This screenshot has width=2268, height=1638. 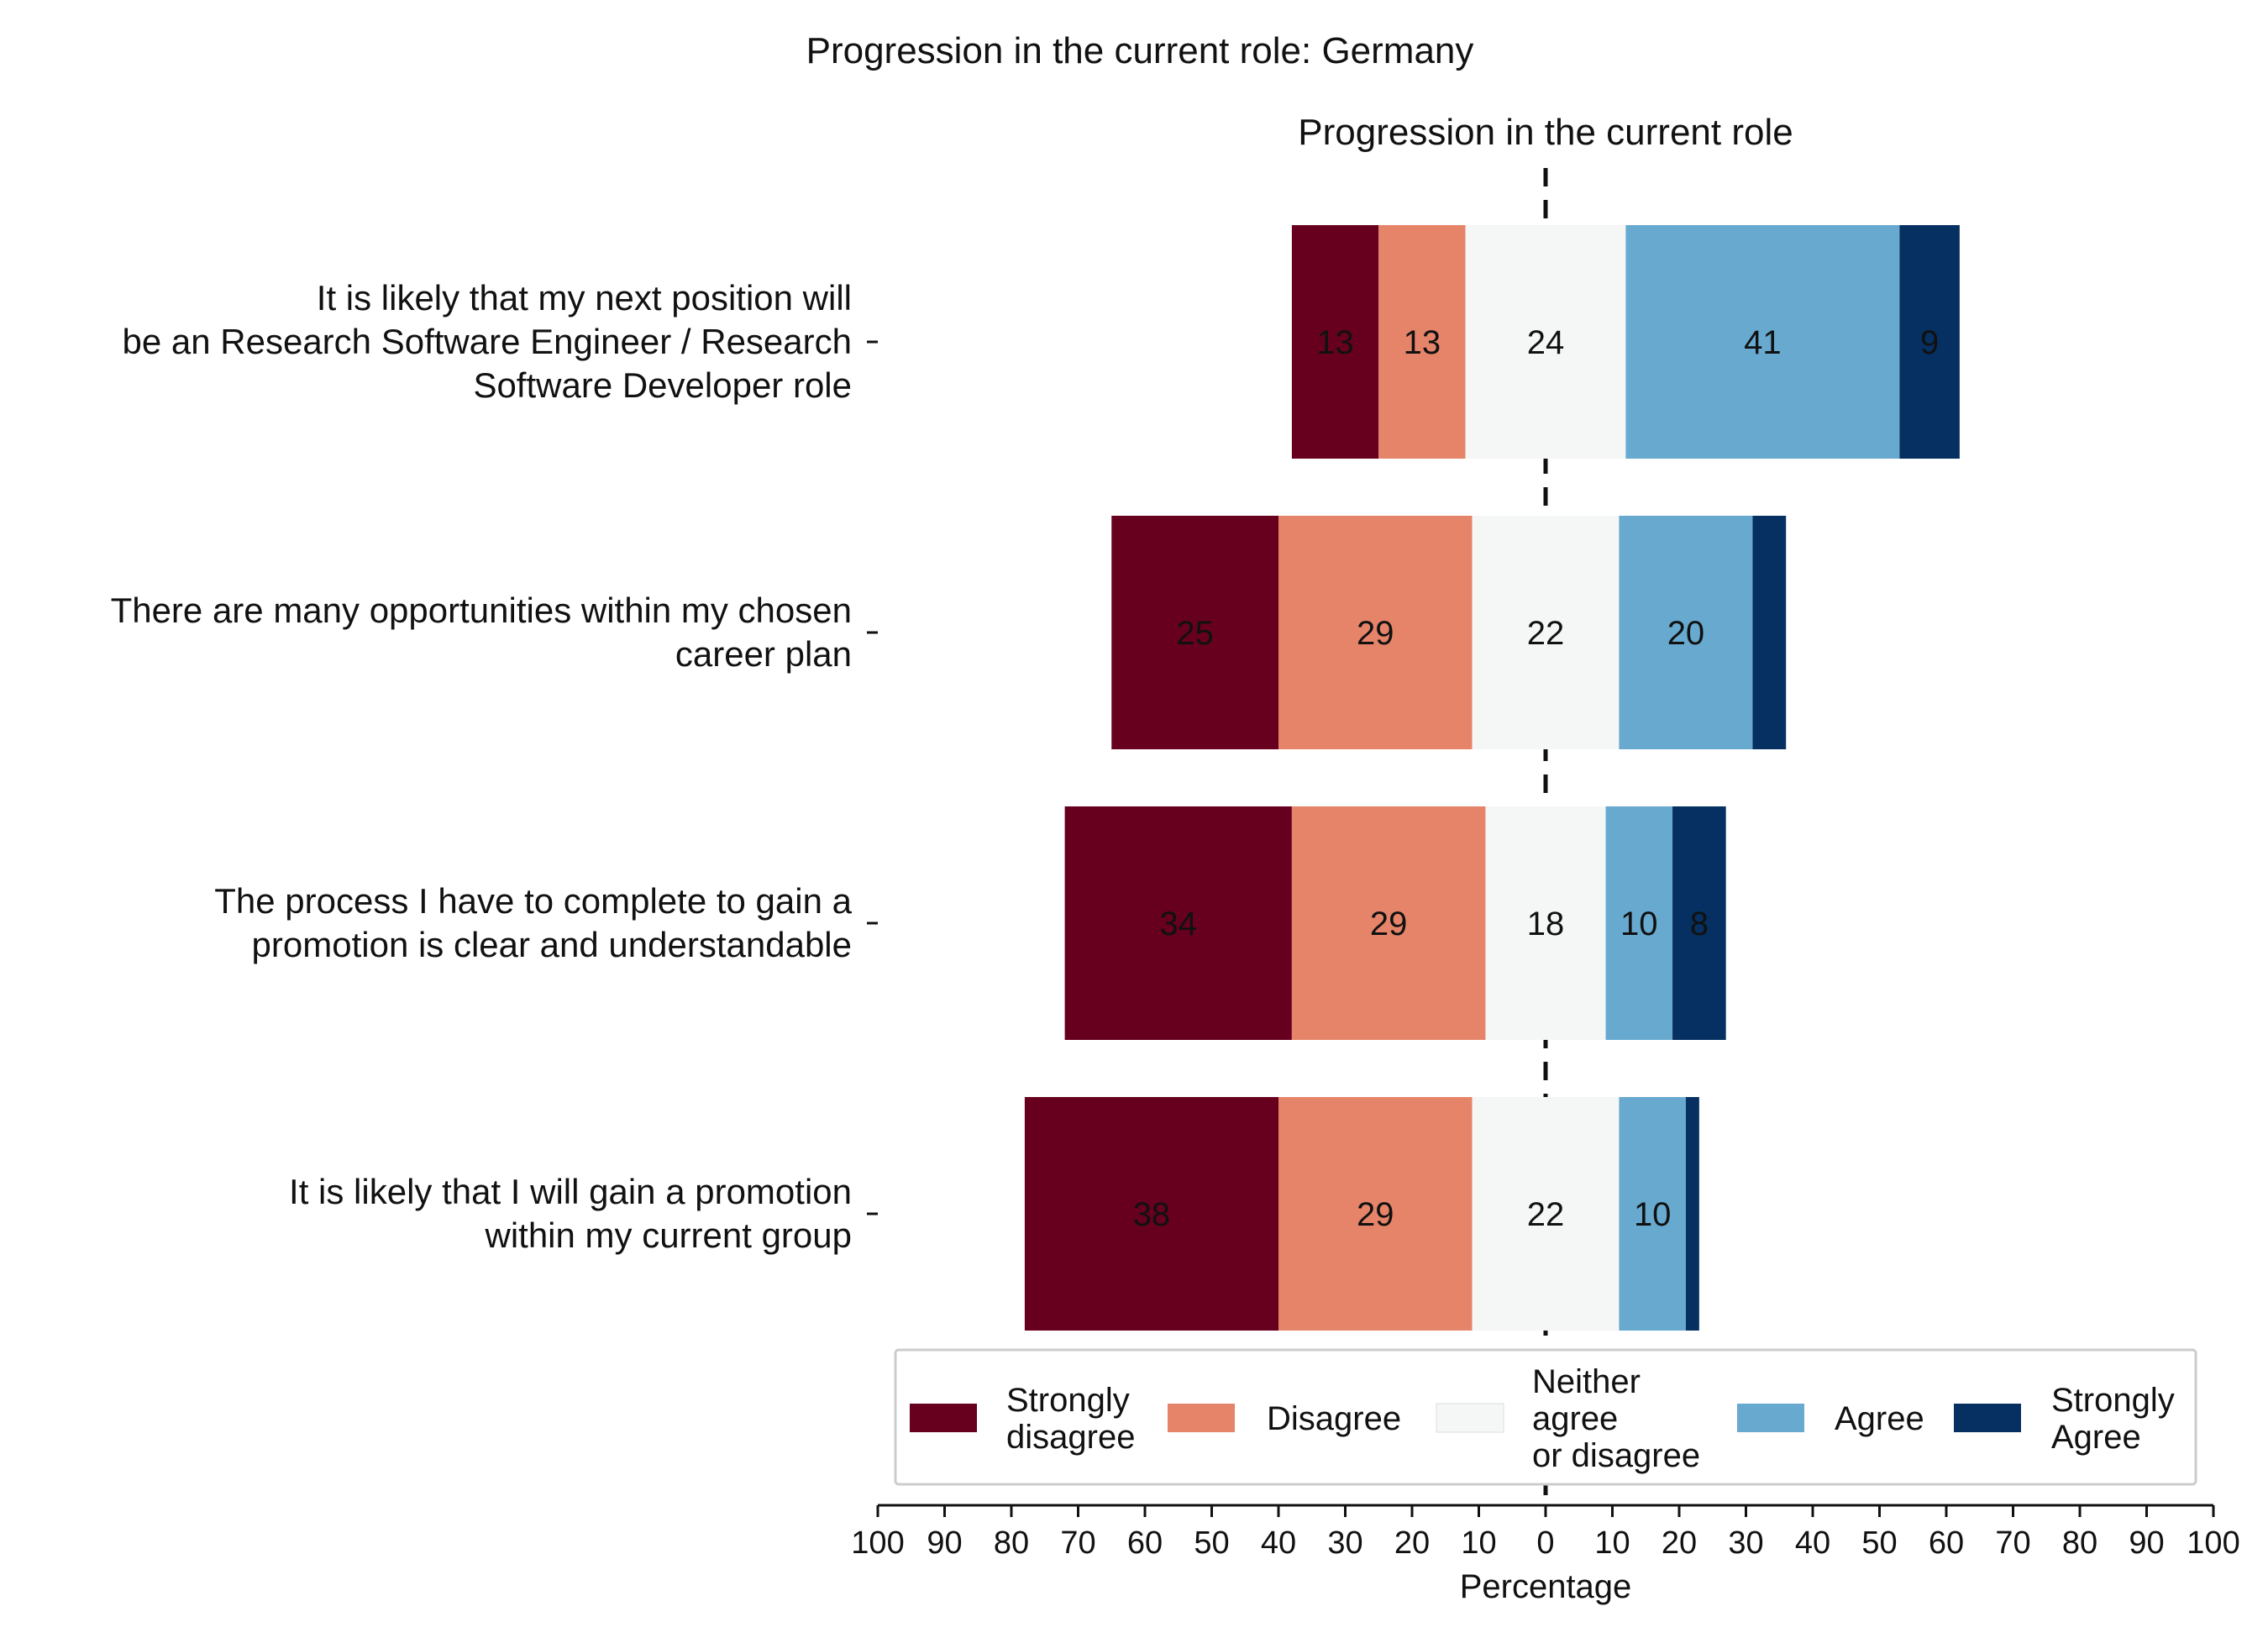 What do you see at coordinates (1745, 1543) in the screenshot?
I see `x-tick-label-14: 30` at bounding box center [1745, 1543].